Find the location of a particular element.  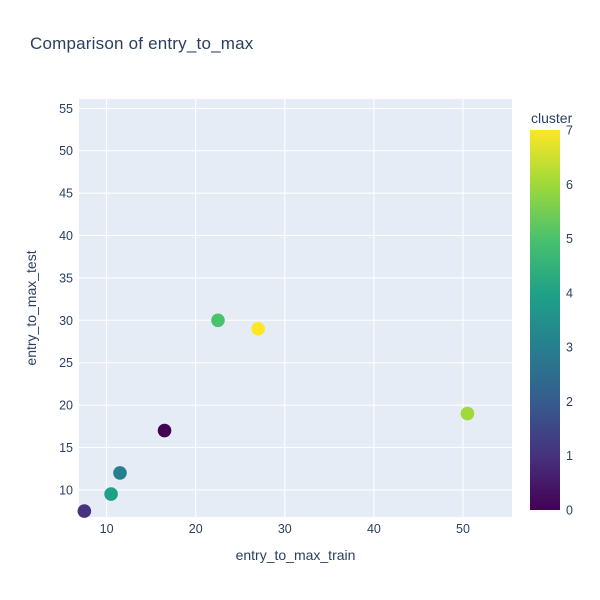

x-tick-label: 10 is located at coordinates (107, 529).